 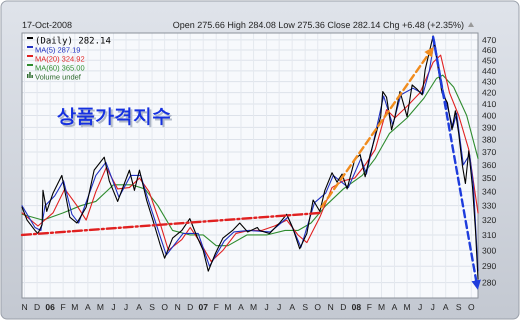 What do you see at coordinates (203, 307) in the screenshot?
I see `x-tick-label: 07` at bounding box center [203, 307].